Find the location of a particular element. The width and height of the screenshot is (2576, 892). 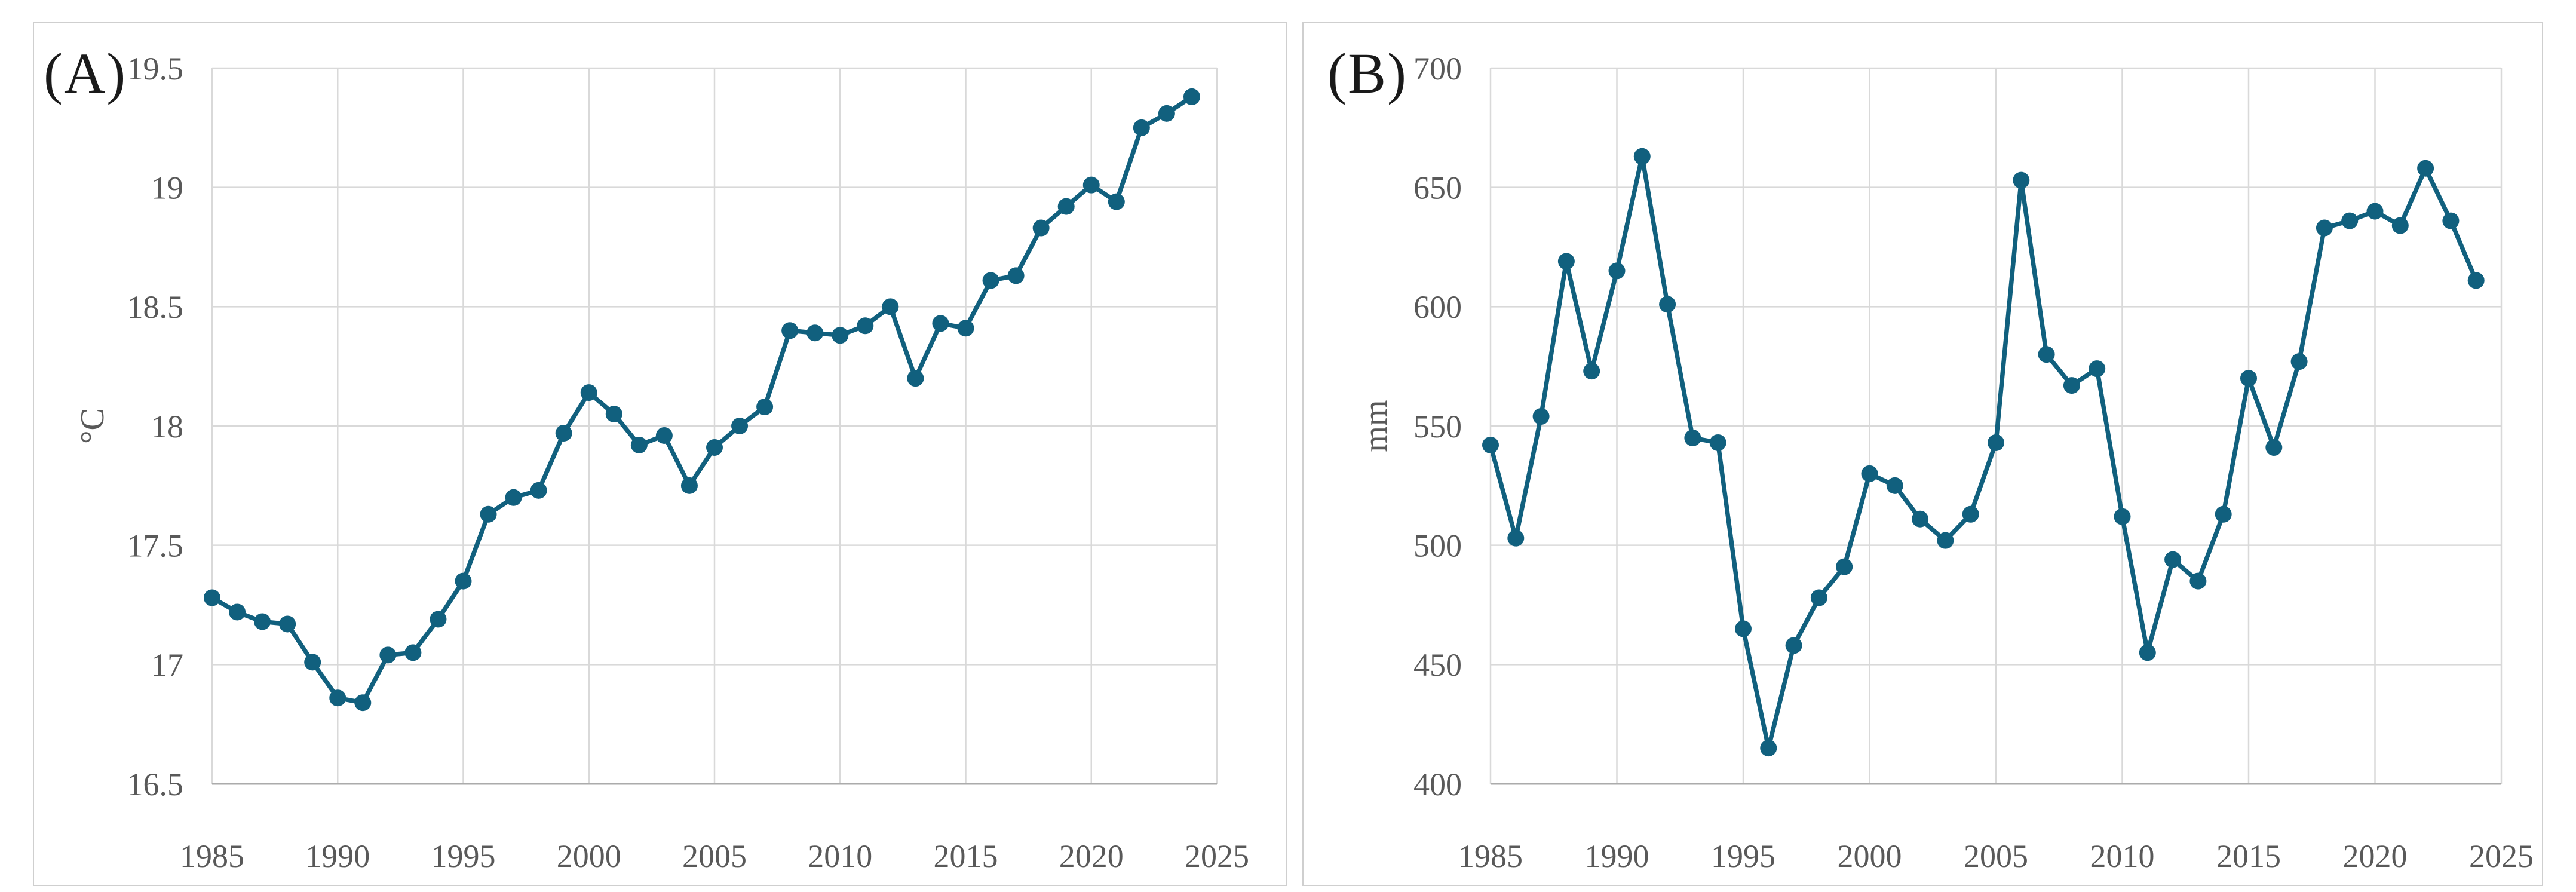

y-tick-label: 400 is located at coordinates (1437, 784).